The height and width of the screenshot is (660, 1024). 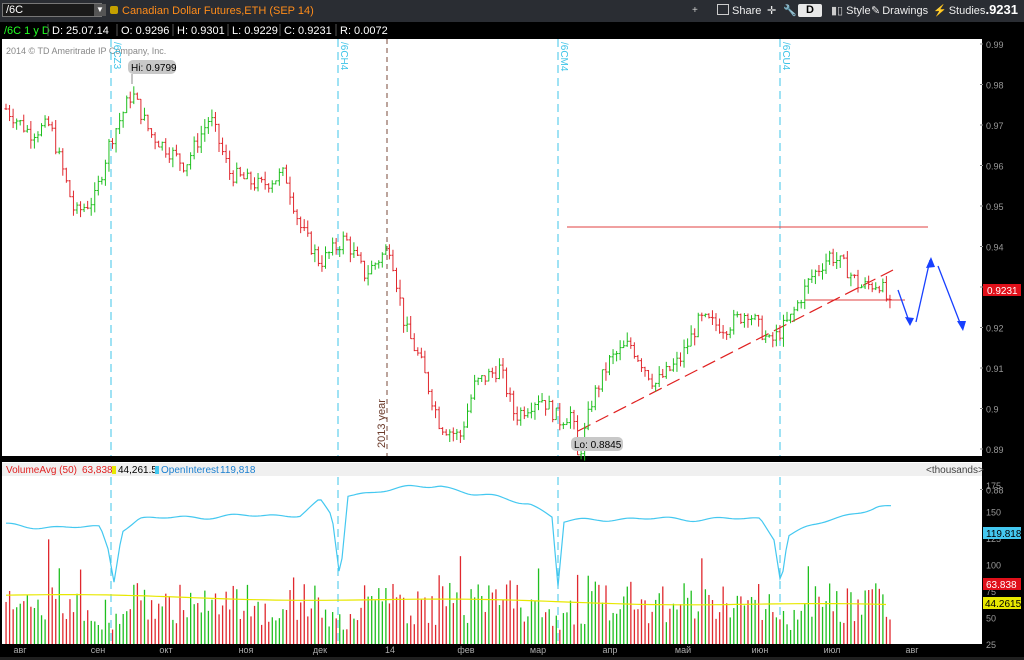 I want to click on symbol-input: /6C, so click(x=52, y=10).